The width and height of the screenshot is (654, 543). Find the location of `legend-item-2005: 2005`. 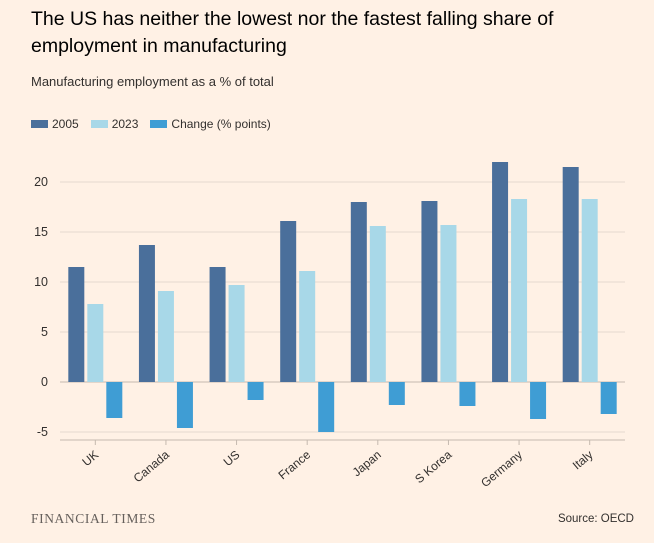

legend-item-2005: 2005 is located at coordinates (55, 124).